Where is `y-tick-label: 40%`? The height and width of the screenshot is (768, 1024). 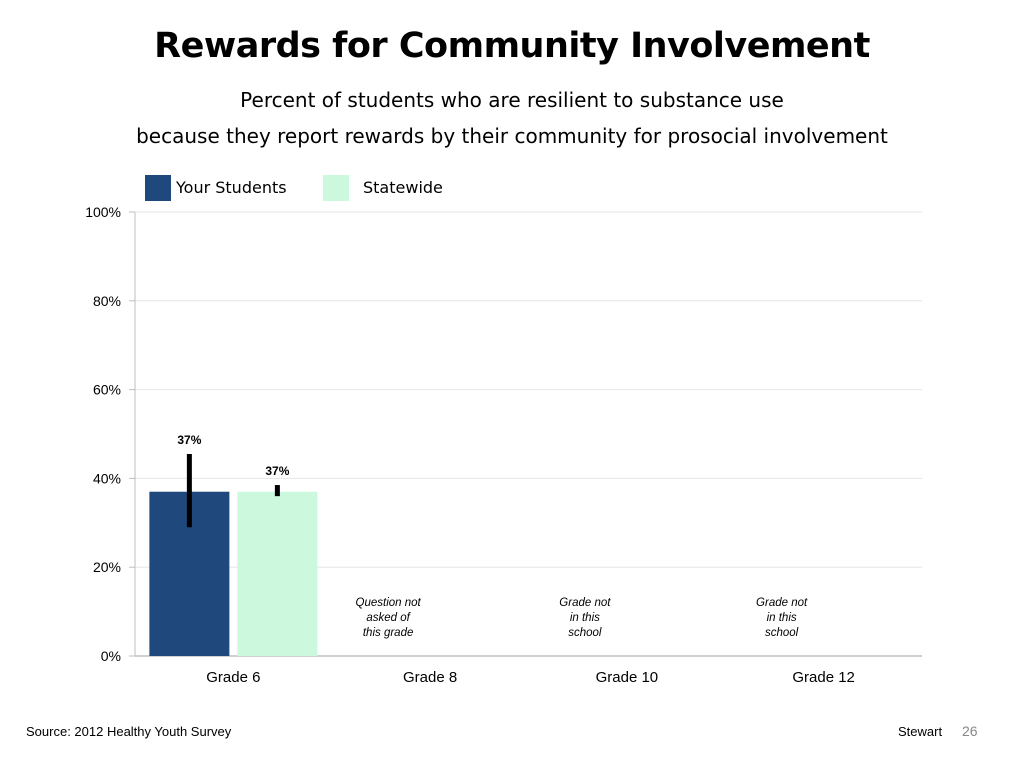
y-tick-label: 40% is located at coordinates (107, 478).